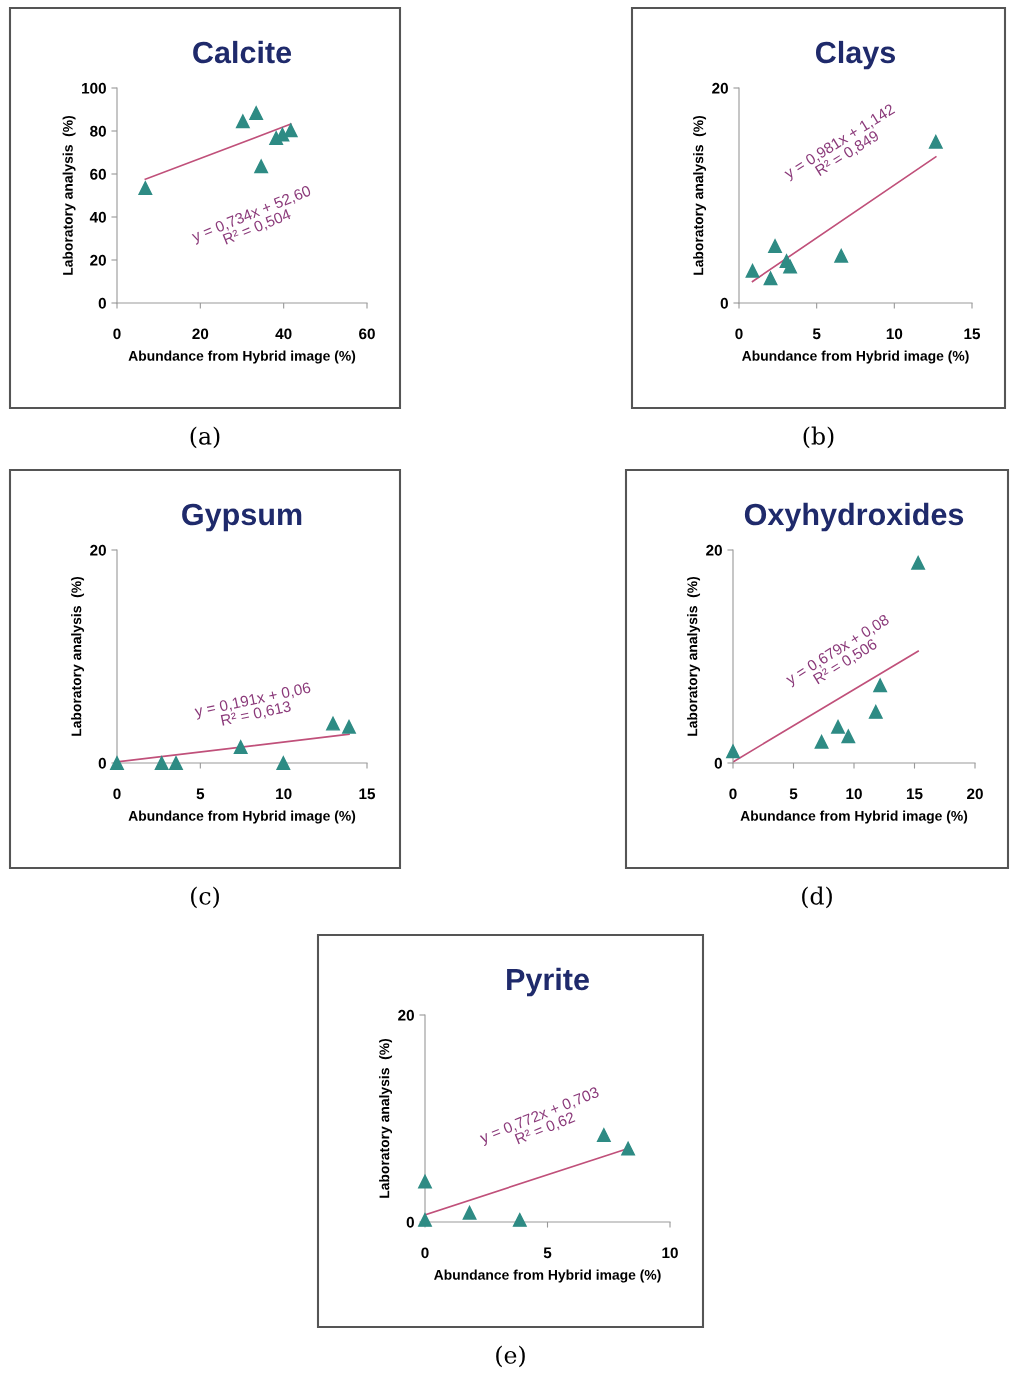 The height and width of the screenshot is (1379, 1010). I want to click on text: (b), so click(818, 437).